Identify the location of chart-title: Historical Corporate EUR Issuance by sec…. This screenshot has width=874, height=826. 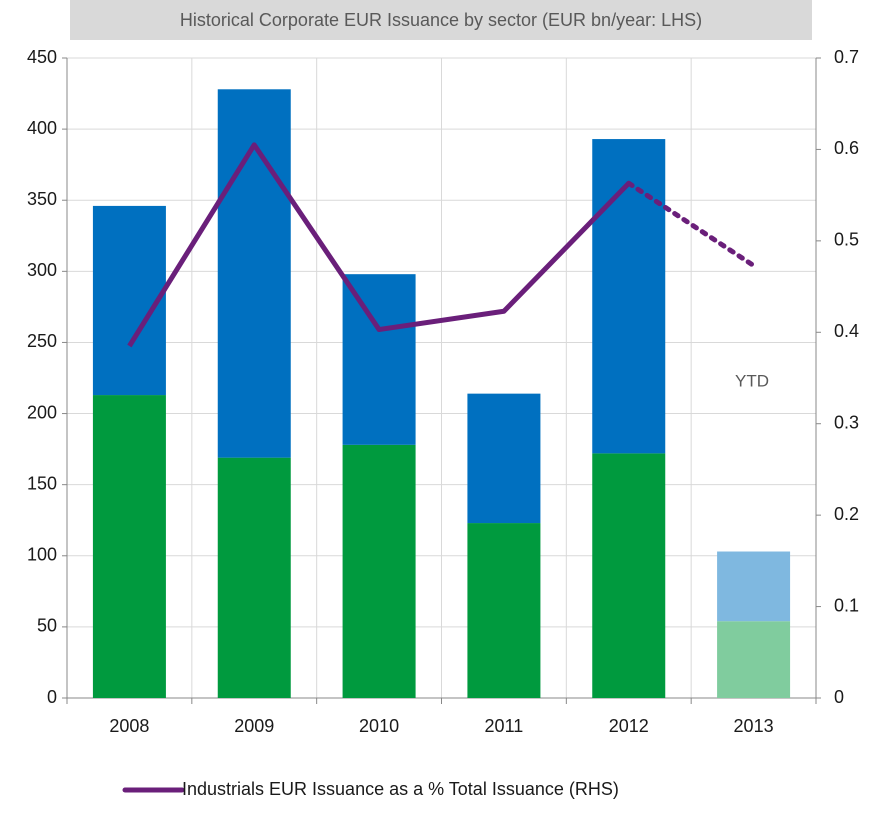
(441, 20).